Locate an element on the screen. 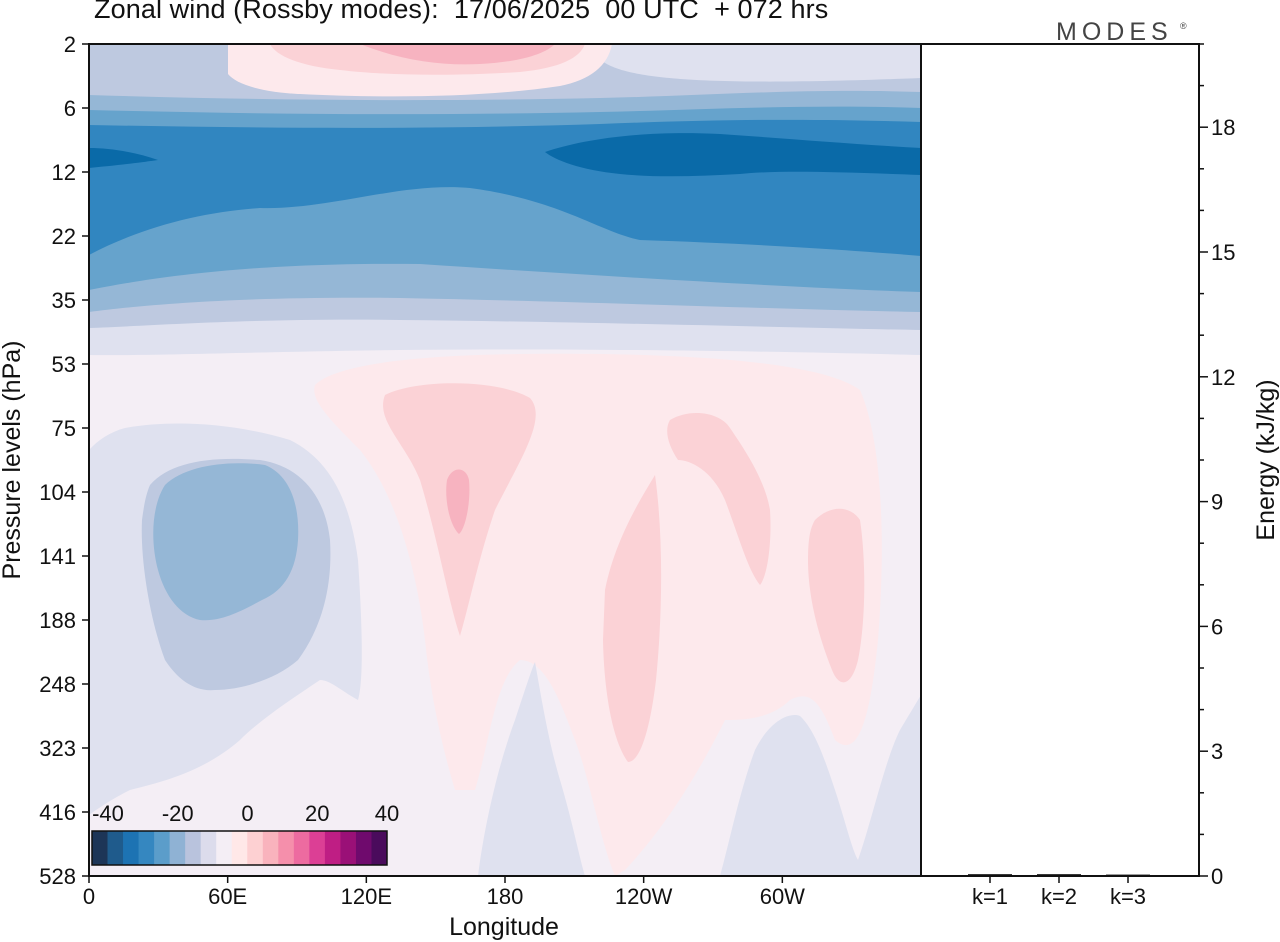  colorbar-tick-label: -40 is located at coordinates (108, 813).